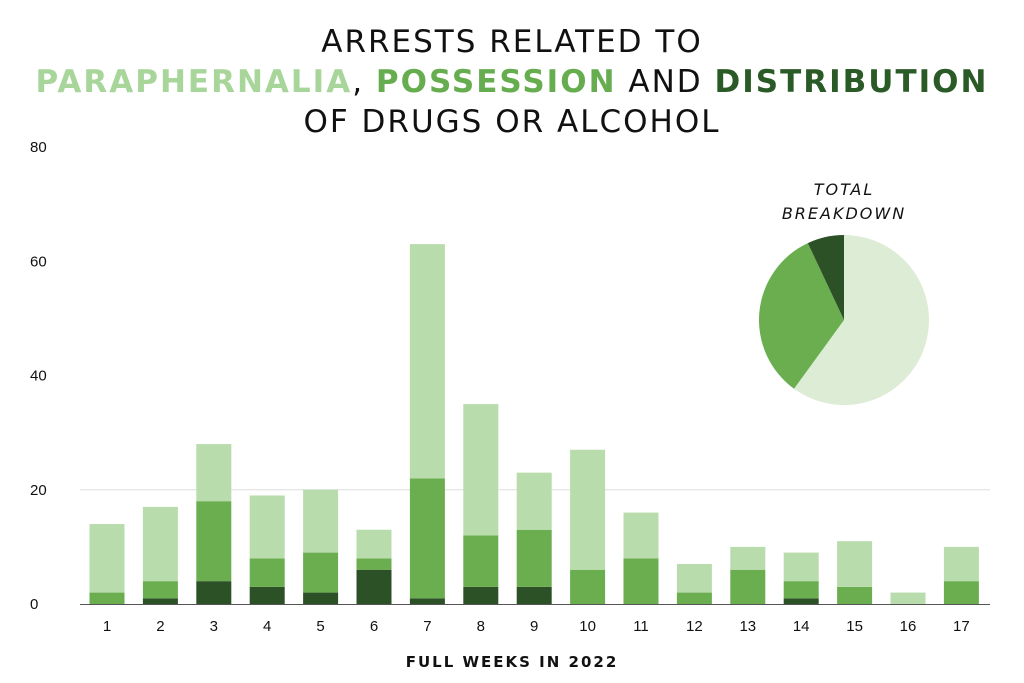 The width and height of the screenshot is (1024, 683). Describe the element at coordinates (861, 320) in the screenshot. I see `pie-slice-paraphernalia` at that location.